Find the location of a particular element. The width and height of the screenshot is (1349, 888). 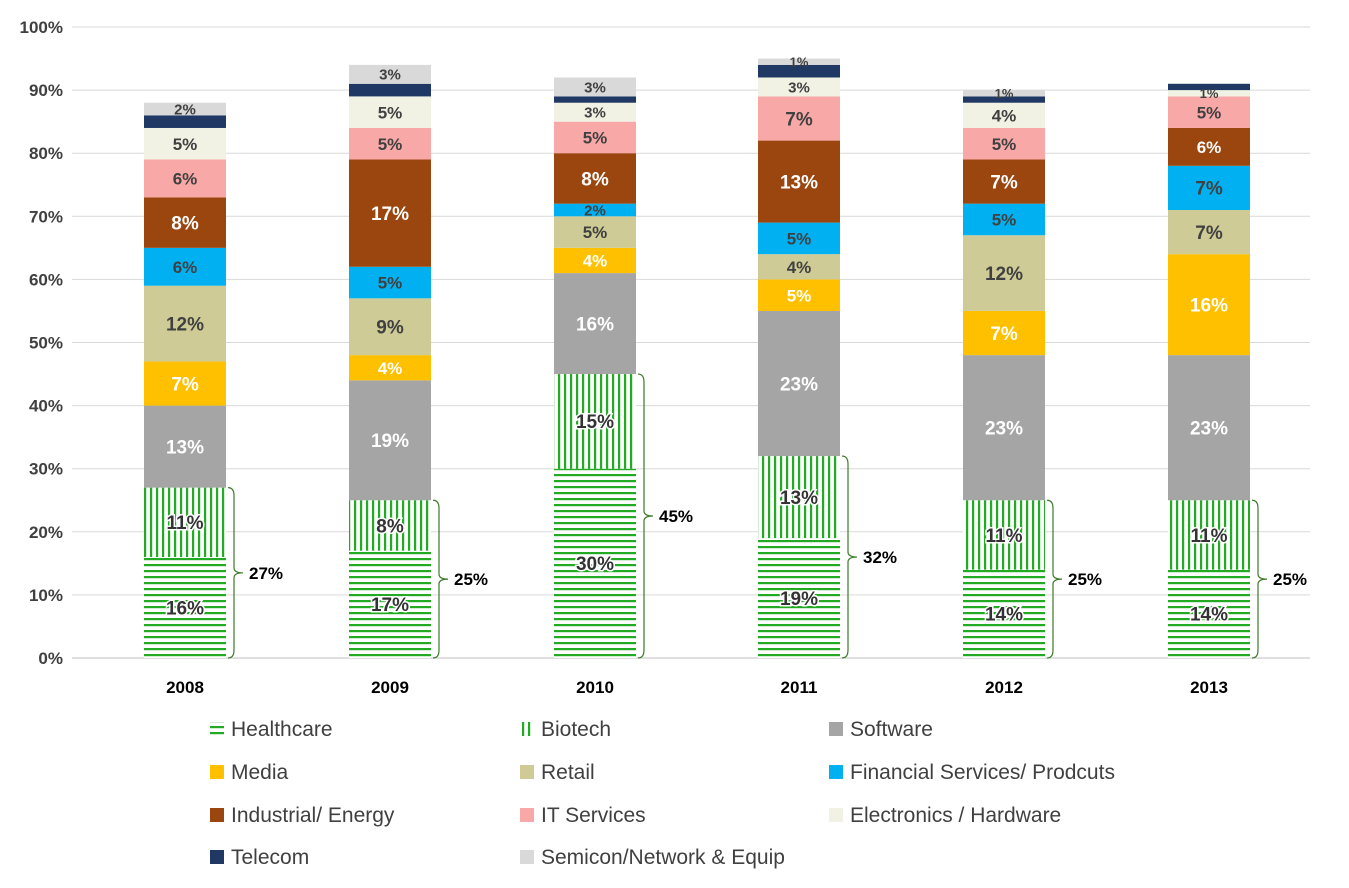

data-label-semicon-network-equip-2008: 2% is located at coordinates (185, 109).